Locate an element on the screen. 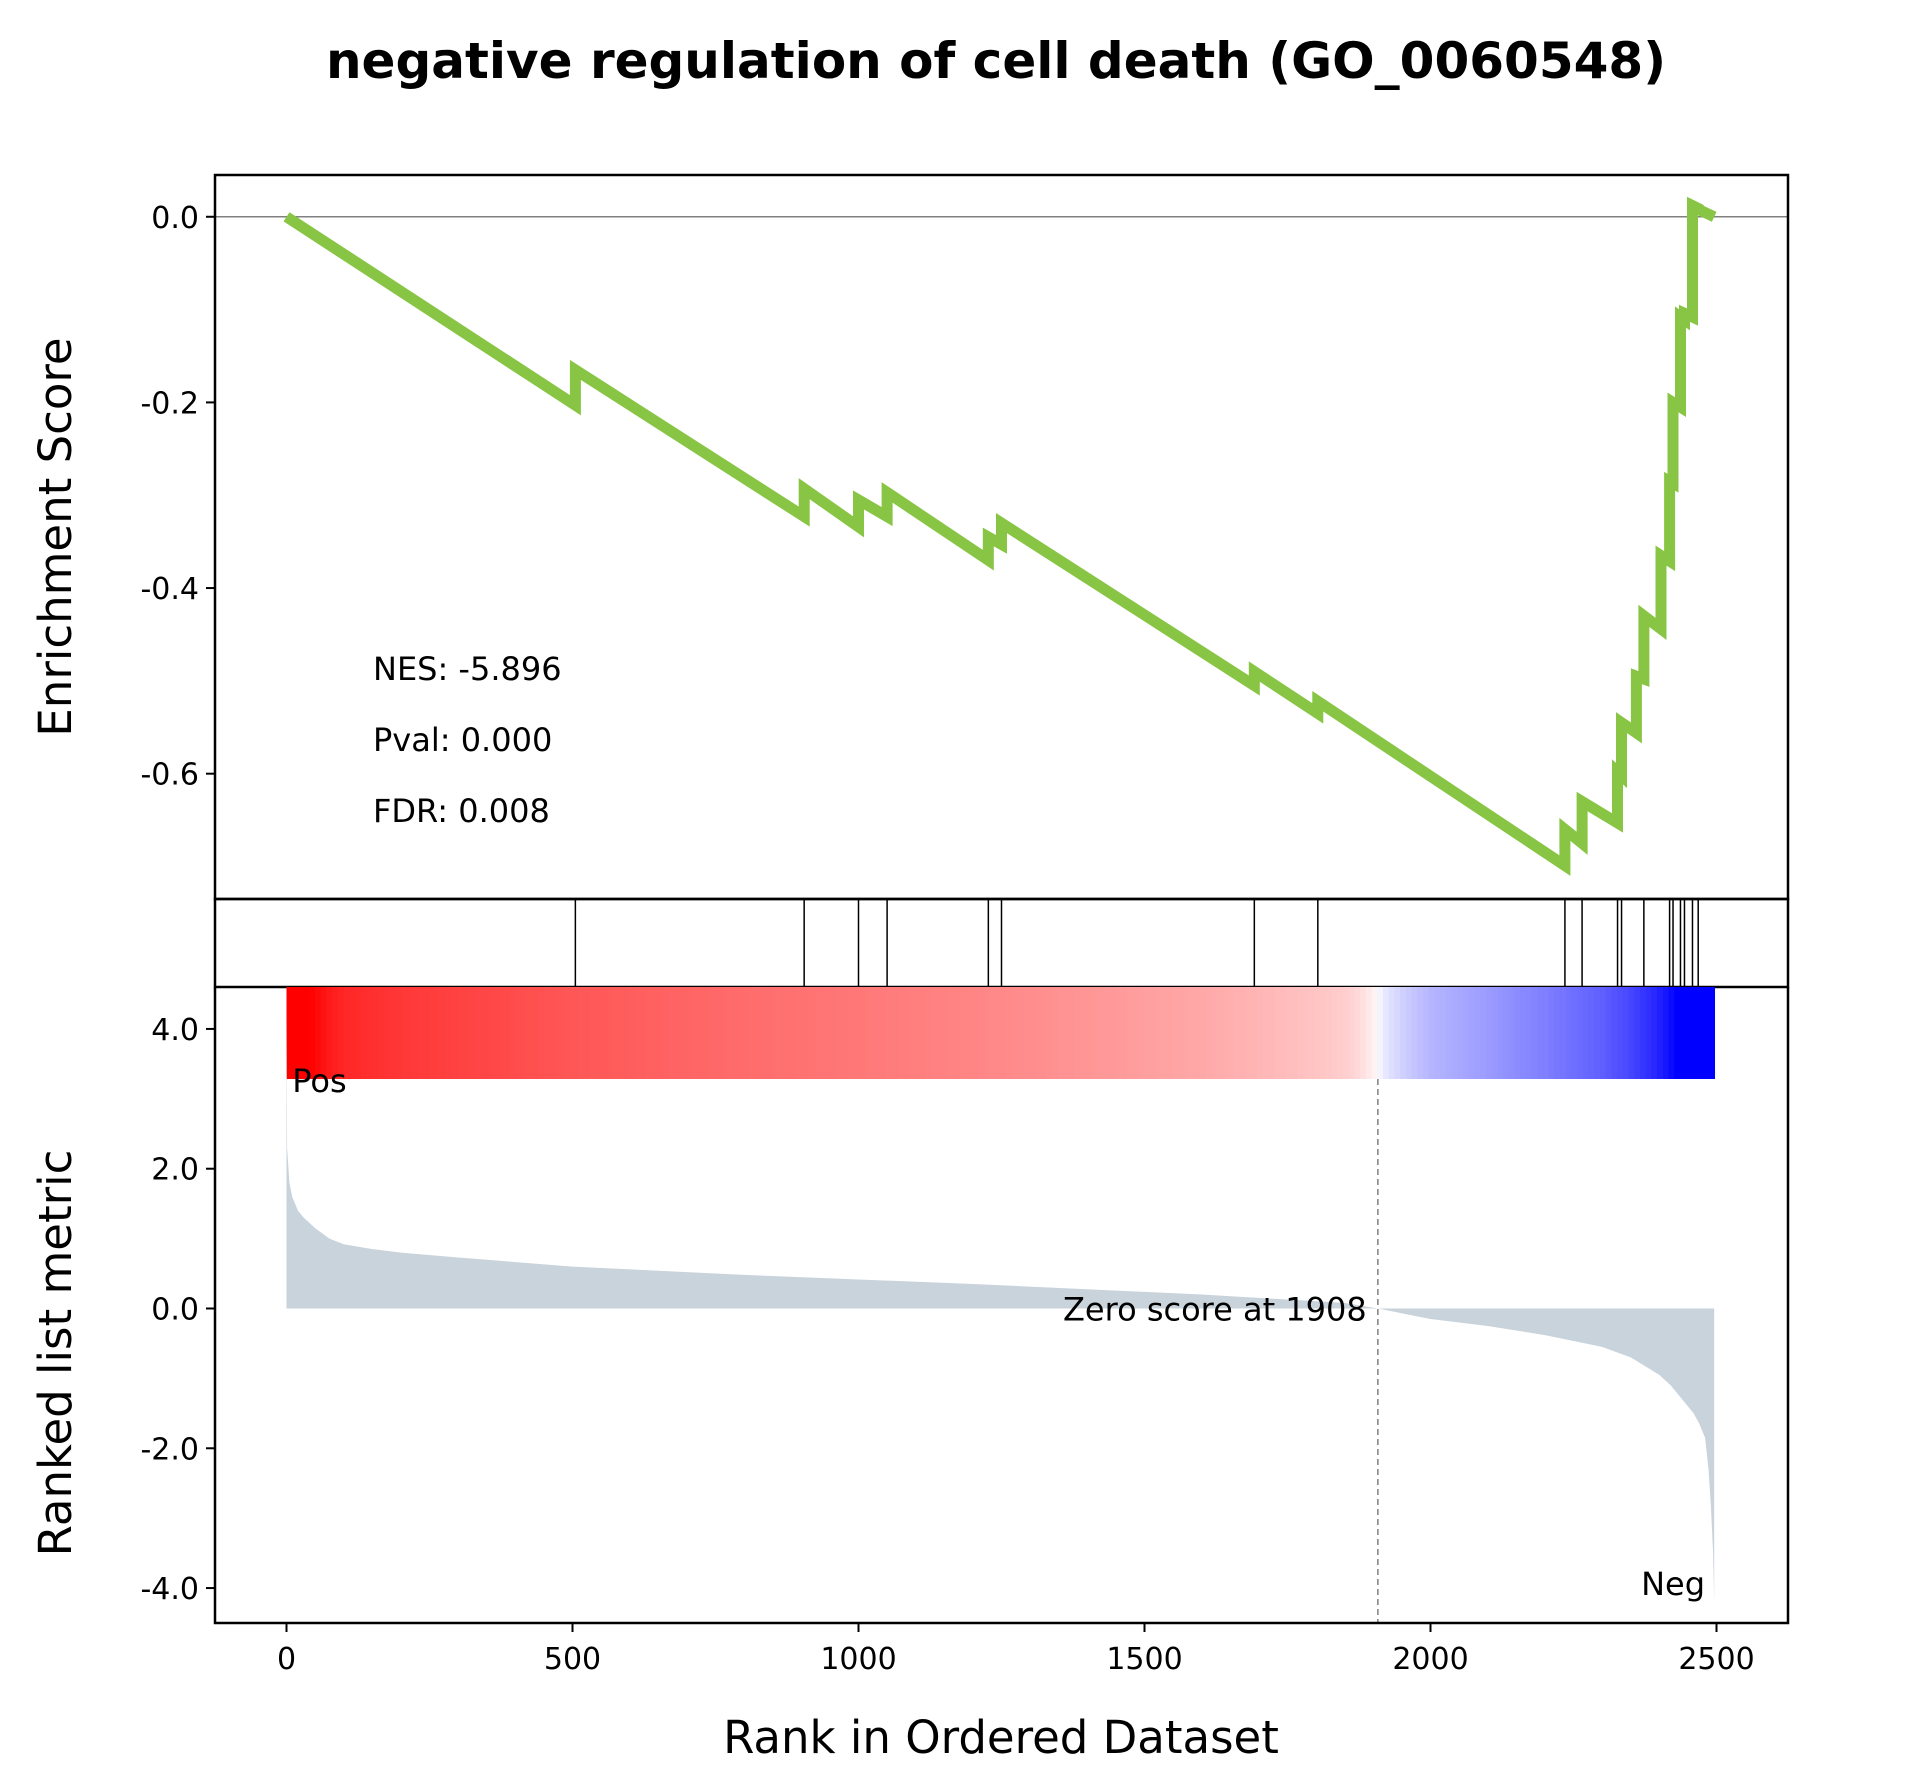  es-y-tick-label: -0.6 is located at coordinates (169, 775).